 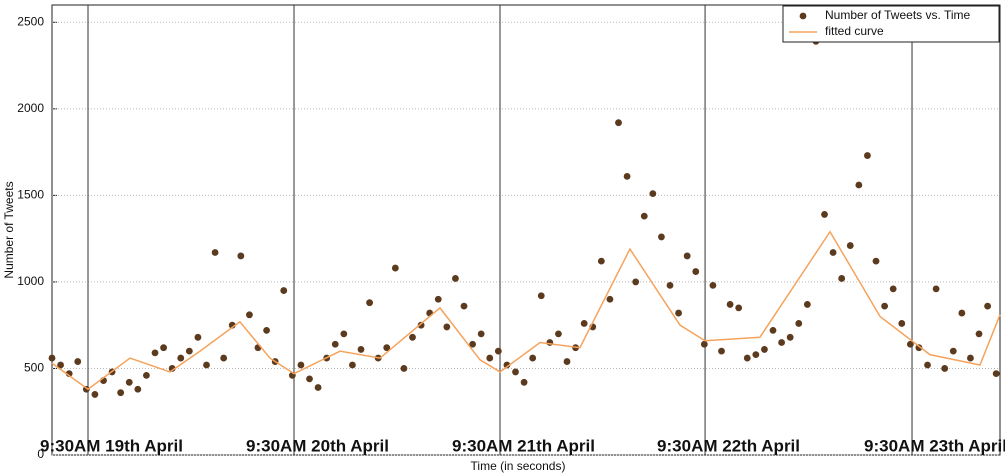 I want to click on annotation: 9:30AM 21th April, so click(x=523, y=445).